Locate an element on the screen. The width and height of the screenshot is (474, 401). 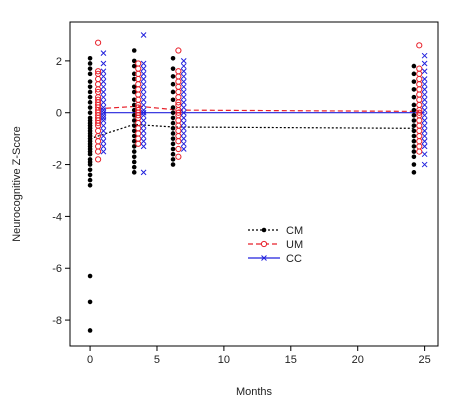
mean-line-um is located at coordinates (259, 108).